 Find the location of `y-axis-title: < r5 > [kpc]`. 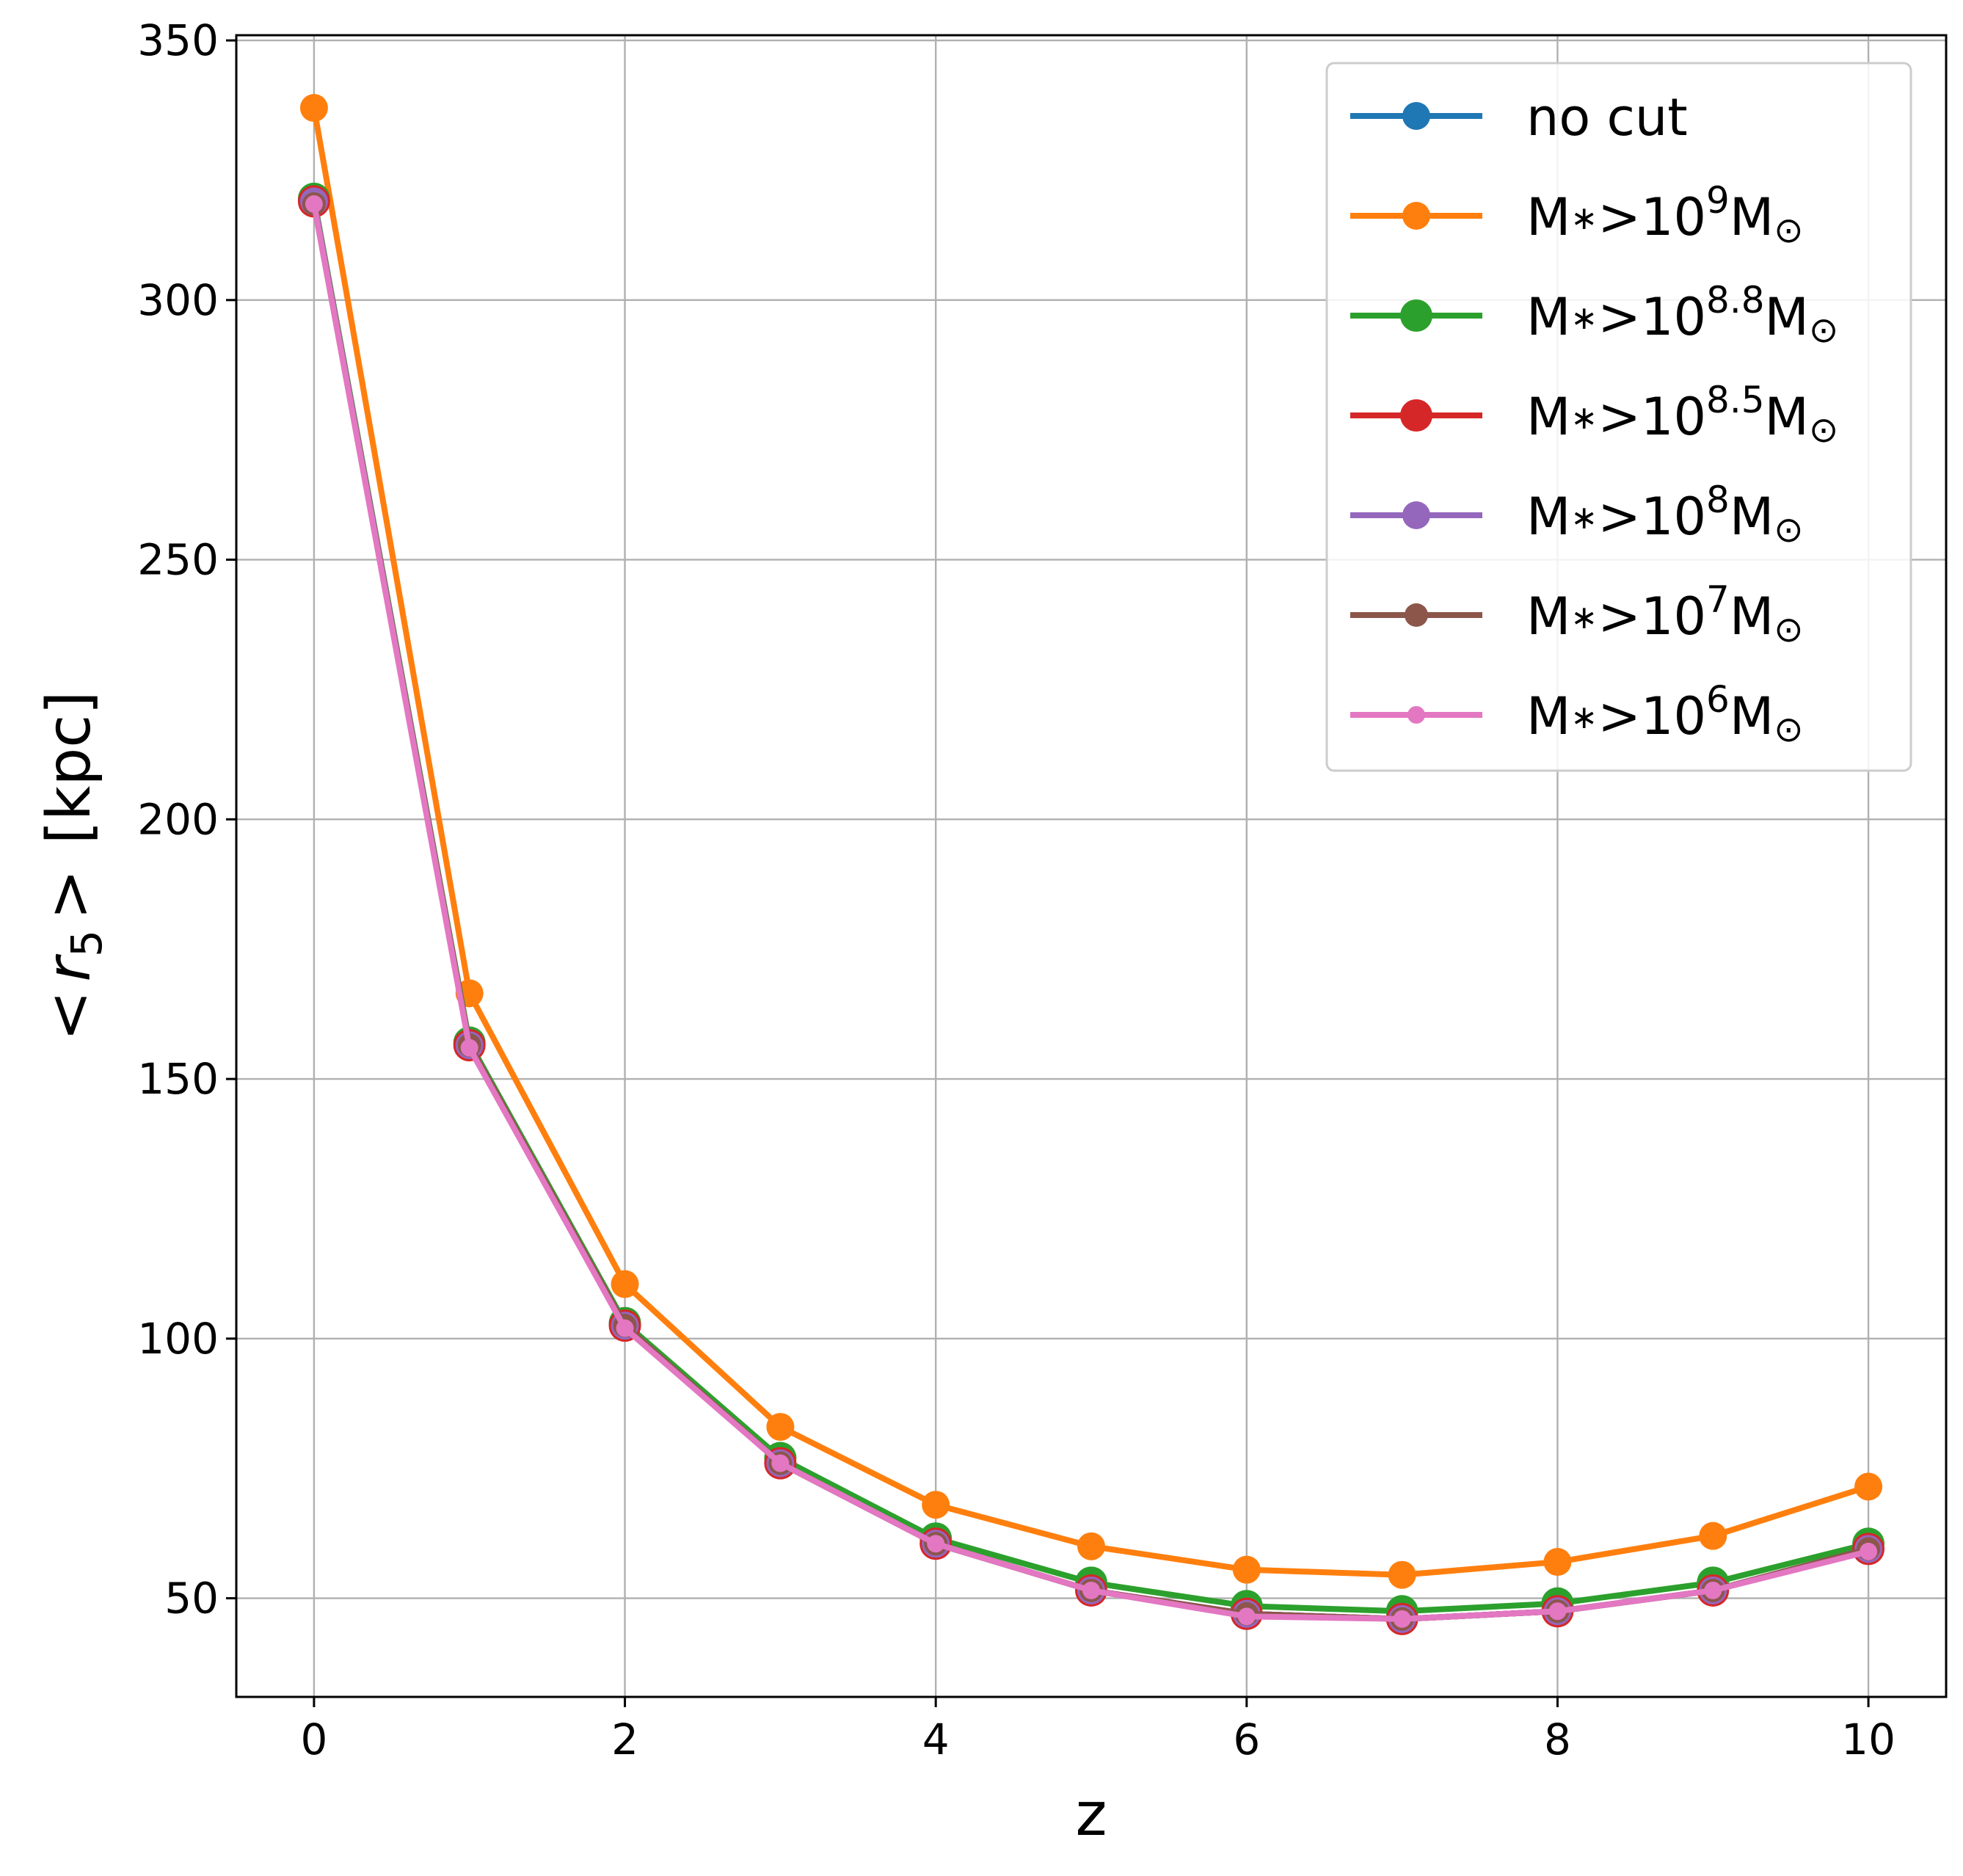

y-axis-title: < r5 > [kpc] is located at coordinates (73, 866).